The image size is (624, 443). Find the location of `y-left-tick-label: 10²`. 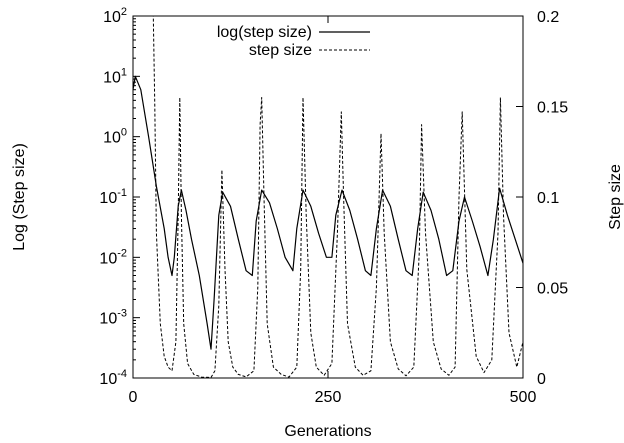

y-left-tick-label: 10² is located at coordinates (115, 16).